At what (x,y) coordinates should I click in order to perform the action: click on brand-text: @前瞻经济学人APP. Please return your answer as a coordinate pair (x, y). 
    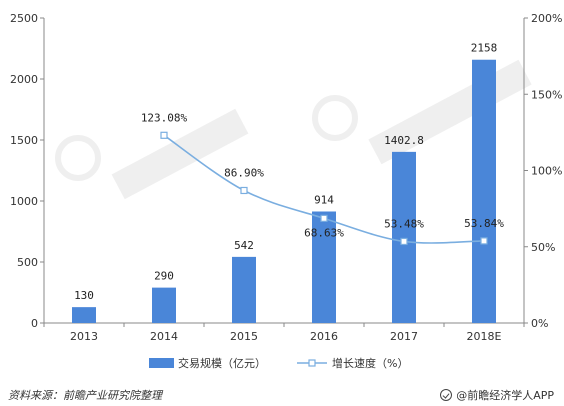
    Looking at the image, I should click on (505, 395).